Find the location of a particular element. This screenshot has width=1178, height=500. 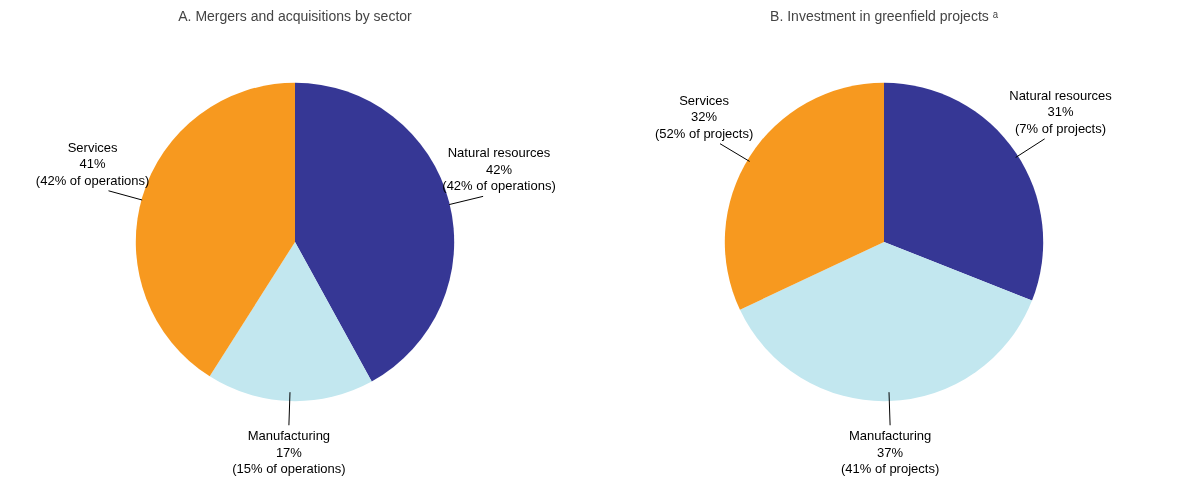

chart-title: B. Investment in greenfield projects ᵃ is located at coordinates (884, 15).